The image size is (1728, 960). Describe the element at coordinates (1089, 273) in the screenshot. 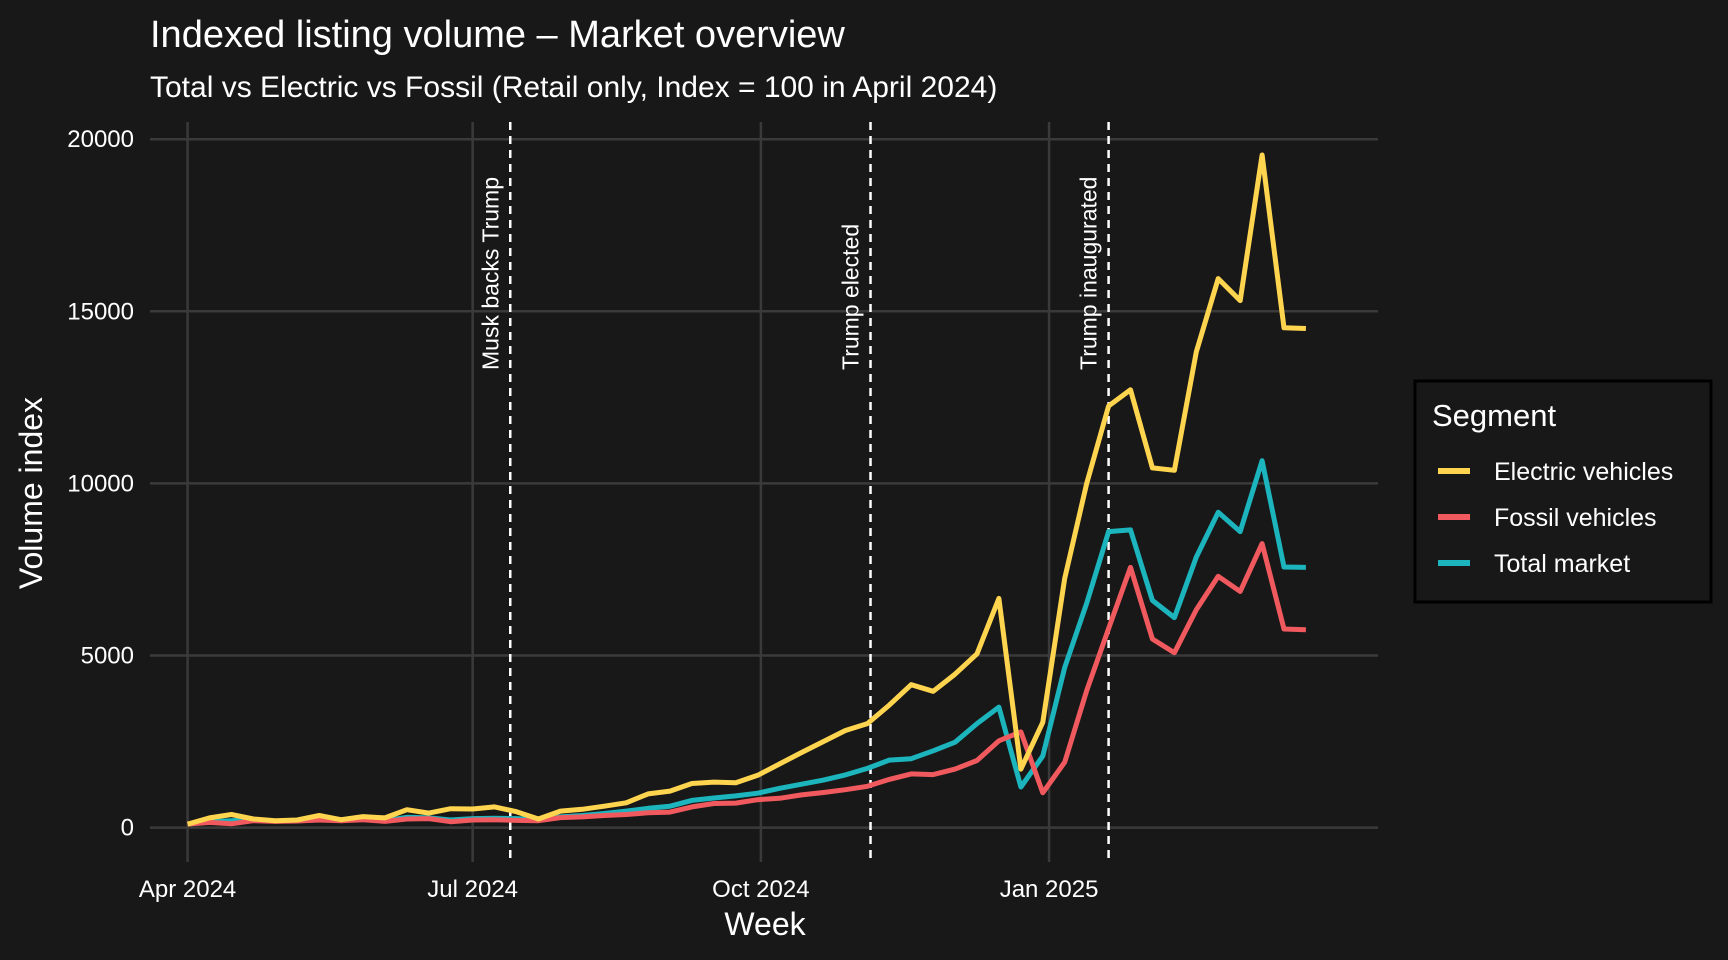

I see `event-label: Trump inaugurated` at that location.